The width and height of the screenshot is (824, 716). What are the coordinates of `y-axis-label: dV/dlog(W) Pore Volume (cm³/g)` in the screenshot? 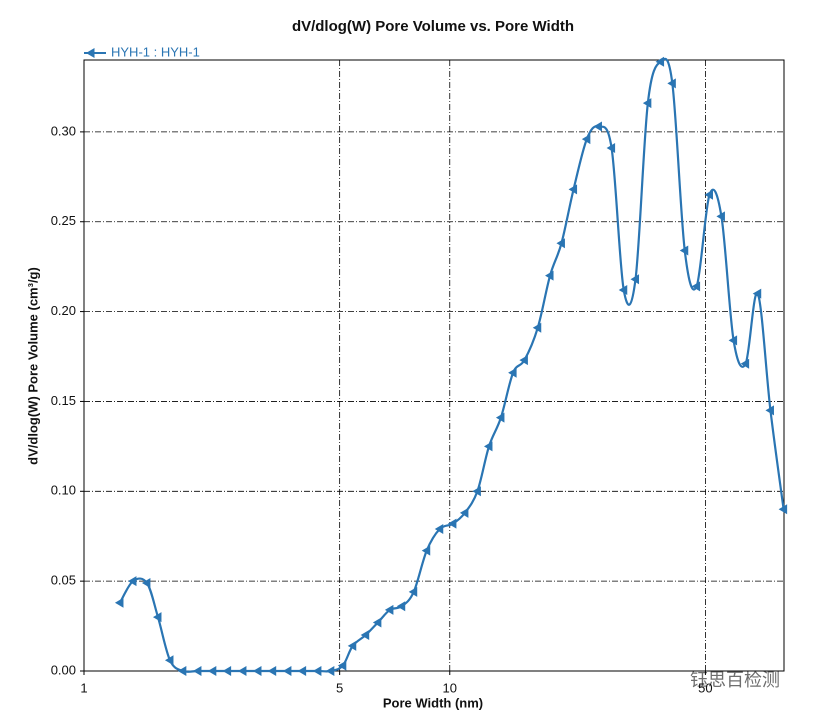 It's located at (32, 366).